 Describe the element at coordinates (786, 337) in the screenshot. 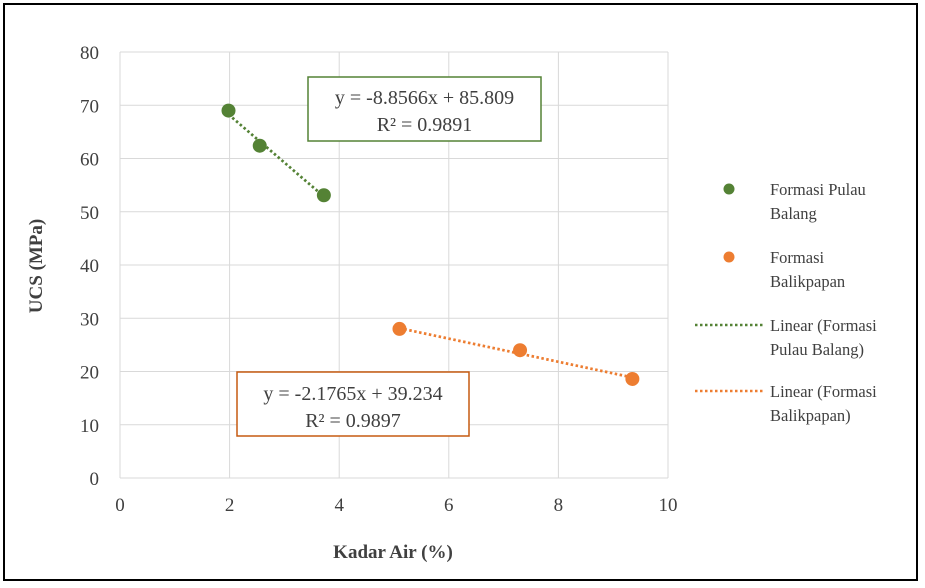

I see `legend-item-linear-pulau-balang: Linear (Formasi Pulau Balang)` at that location.